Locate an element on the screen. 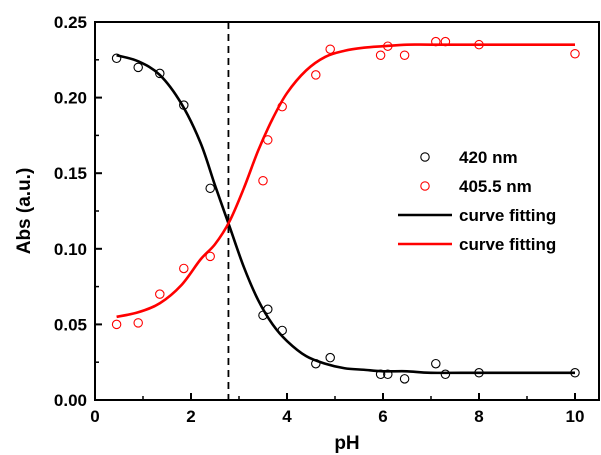  y-tick-label: 0.10 is located at coordinates (70, 249).